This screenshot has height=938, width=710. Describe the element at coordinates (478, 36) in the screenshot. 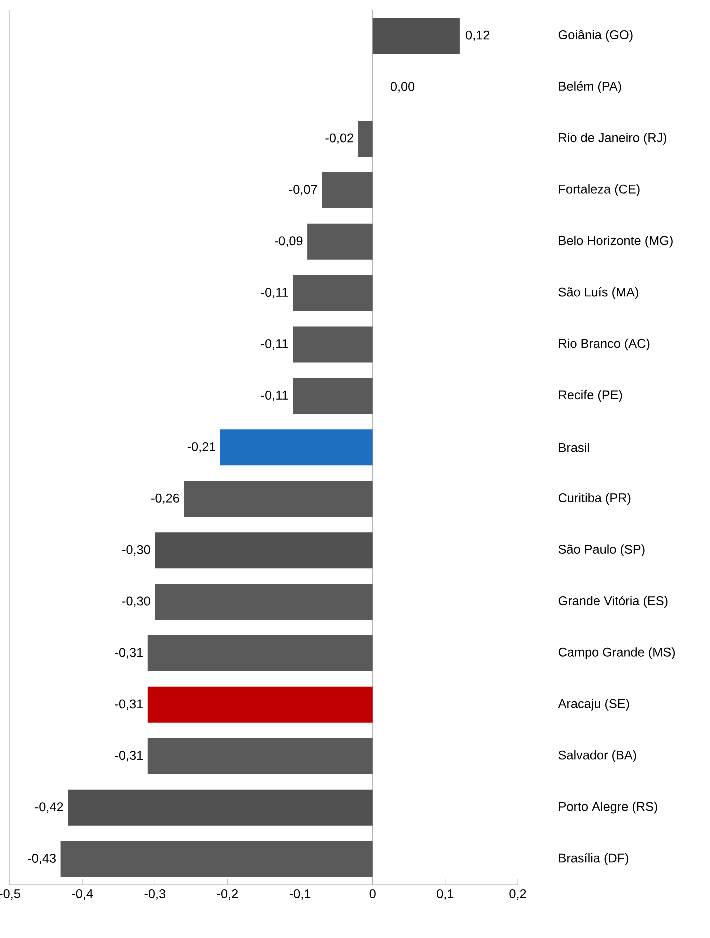

I see `data-label: 0,12` at that location.